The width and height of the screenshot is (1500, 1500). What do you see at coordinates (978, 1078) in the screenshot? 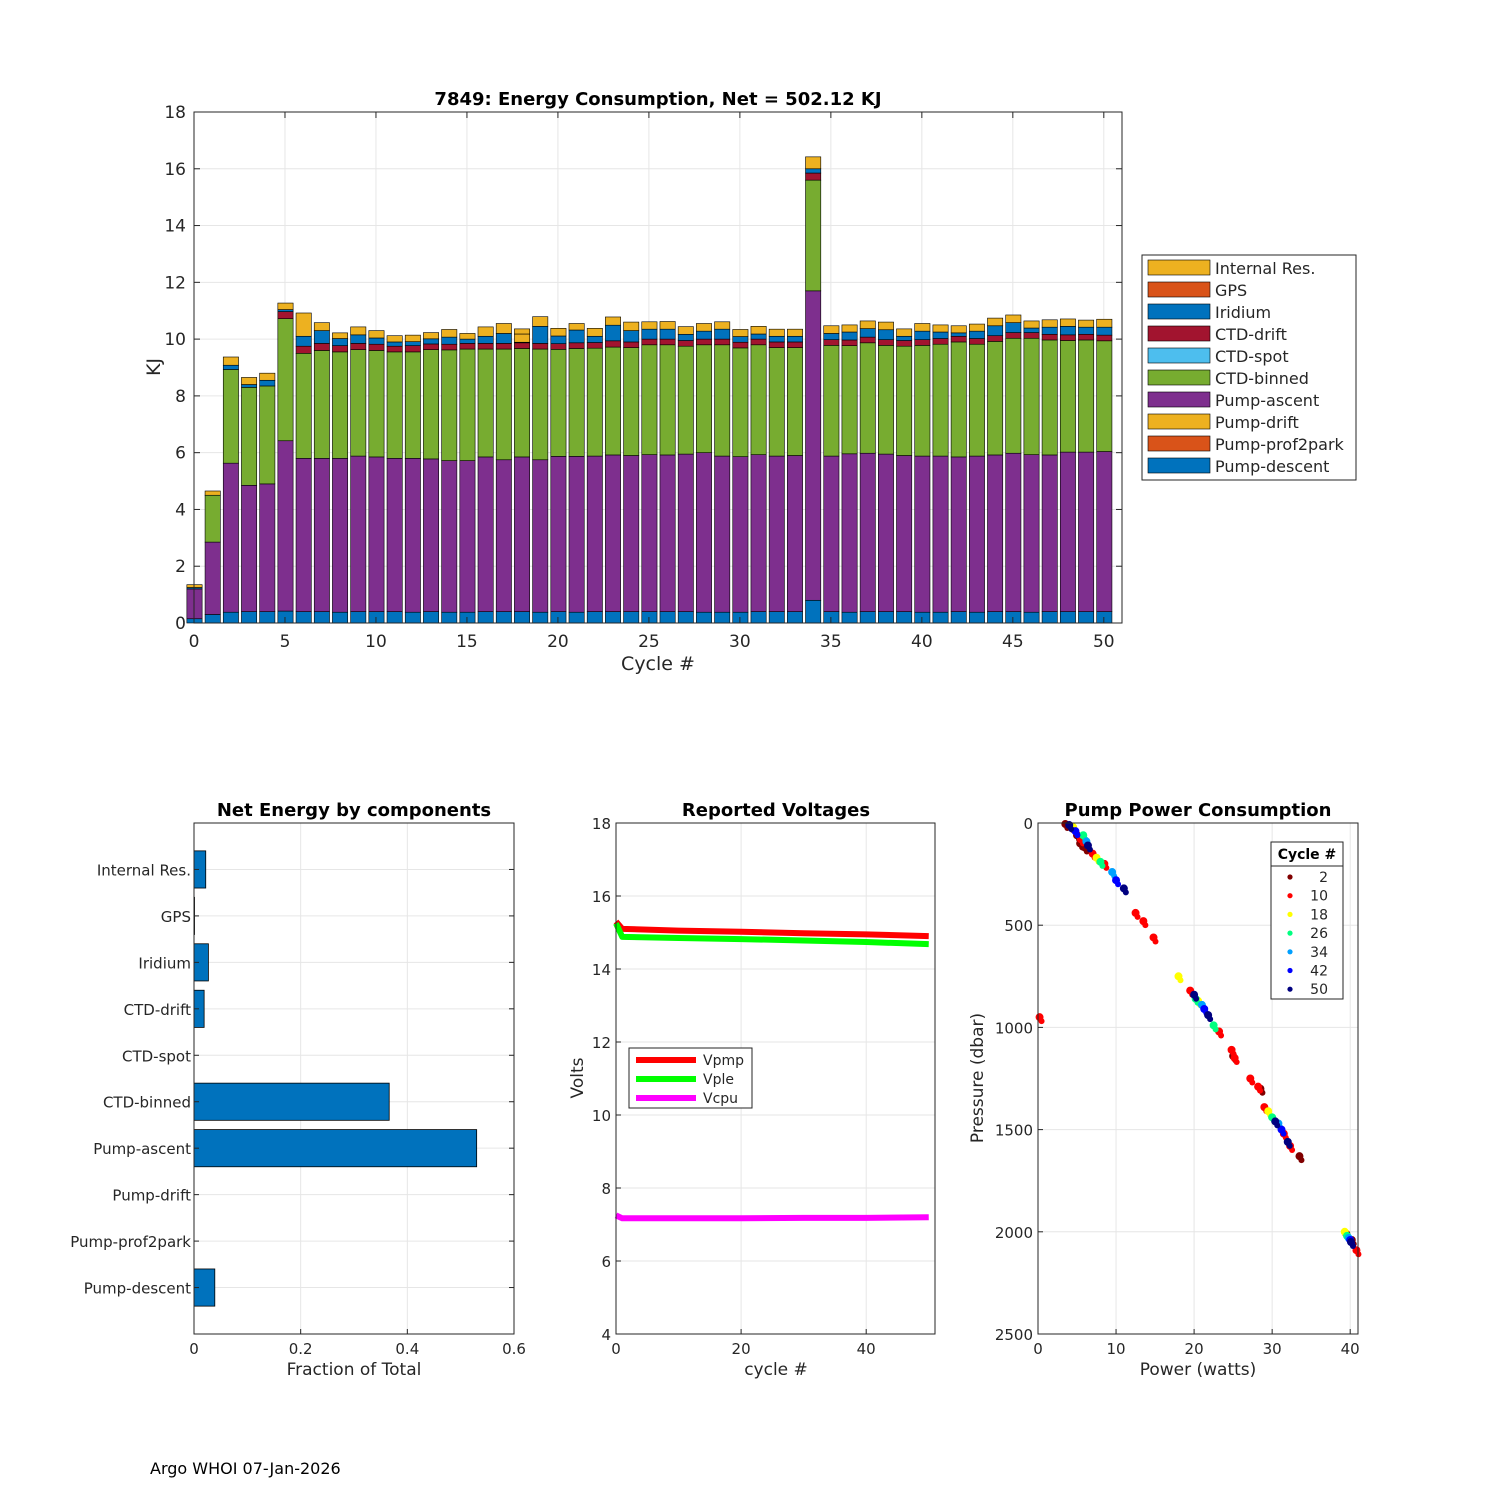
I see `pump-power-ylabel: Pressure (dbar)` at bounding box center [978, 1078].